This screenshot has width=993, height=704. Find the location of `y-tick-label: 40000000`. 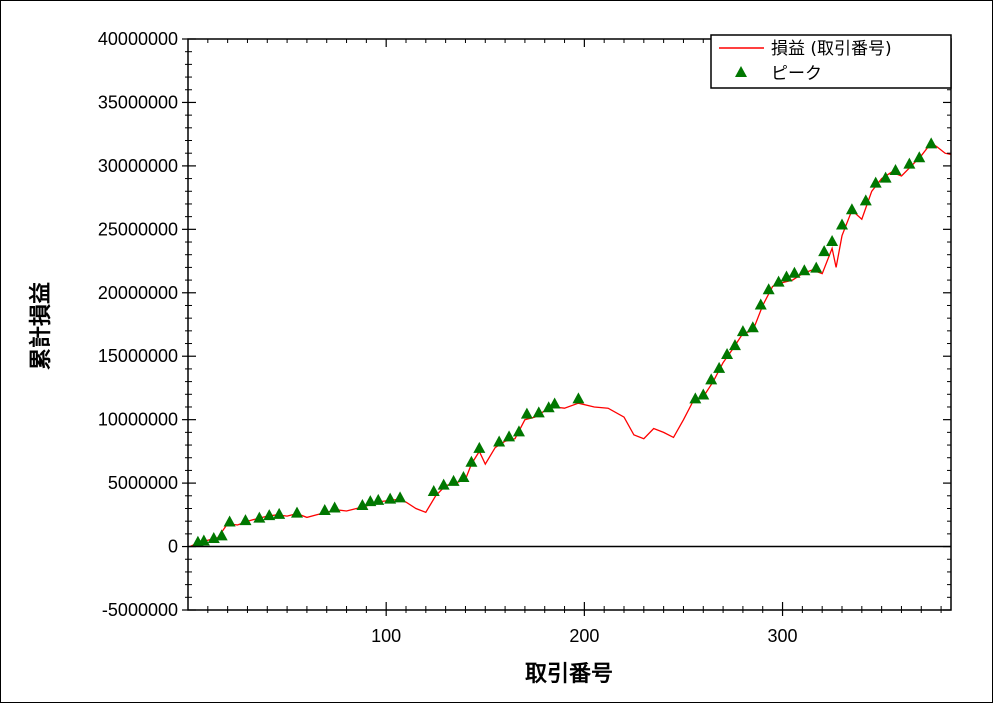

y-tick-label: 40000000 is located at coordinates (138, 39).